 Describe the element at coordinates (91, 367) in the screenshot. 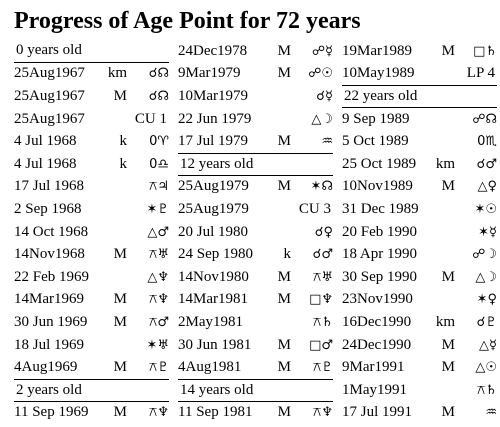

I see `entry-row: 4Aug1969 M ⚻♇` at that location.